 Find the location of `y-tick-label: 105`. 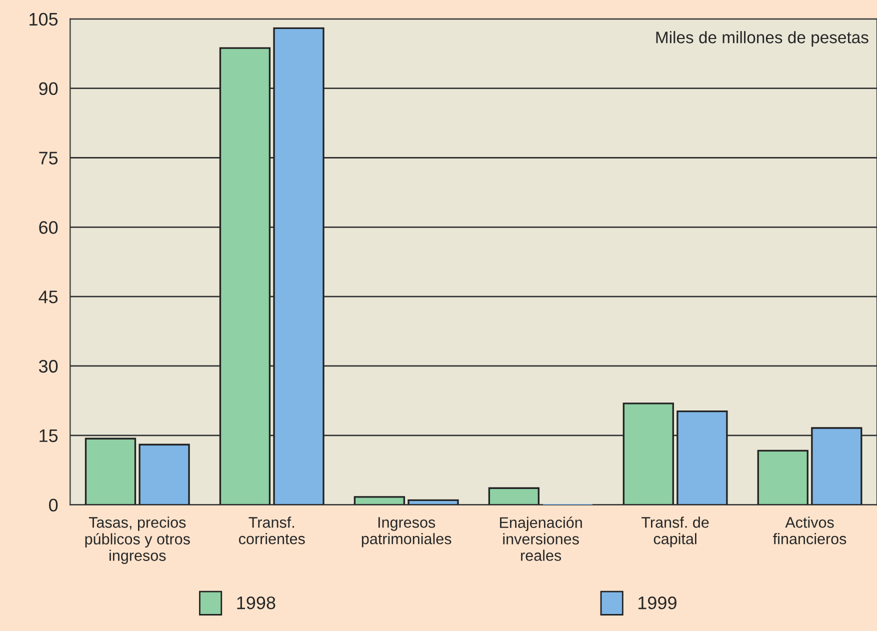

y-tick-label: 105 is located at coordinates (44, 19).